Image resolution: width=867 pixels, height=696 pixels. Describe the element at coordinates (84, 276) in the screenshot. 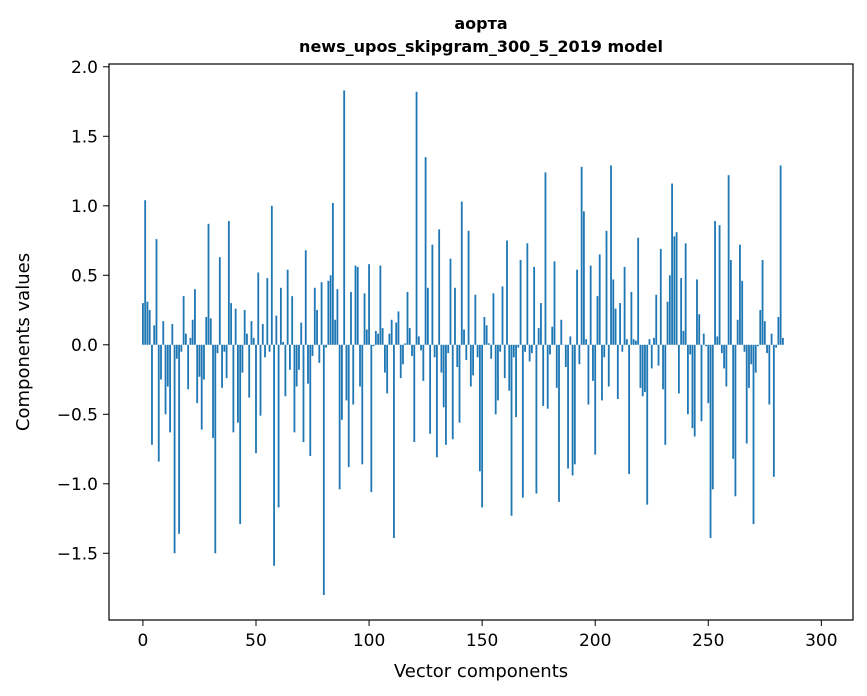

I see `y-tick-label: 0.5` at that location.